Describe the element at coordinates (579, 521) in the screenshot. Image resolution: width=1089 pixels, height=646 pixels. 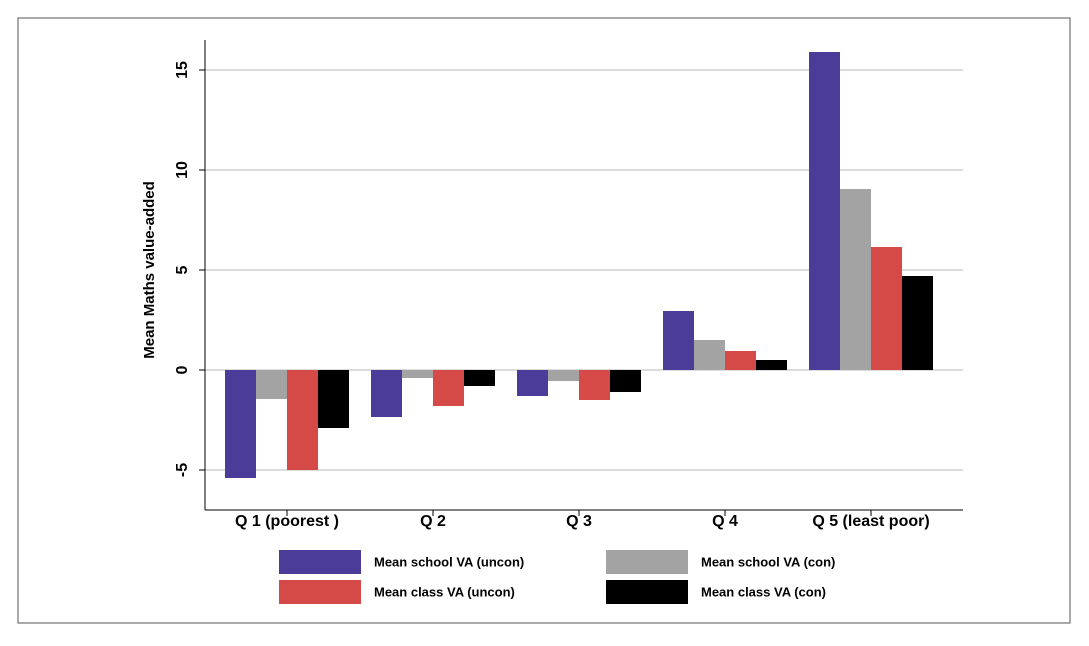
I see `x-tick-label: Q 3` at that location.